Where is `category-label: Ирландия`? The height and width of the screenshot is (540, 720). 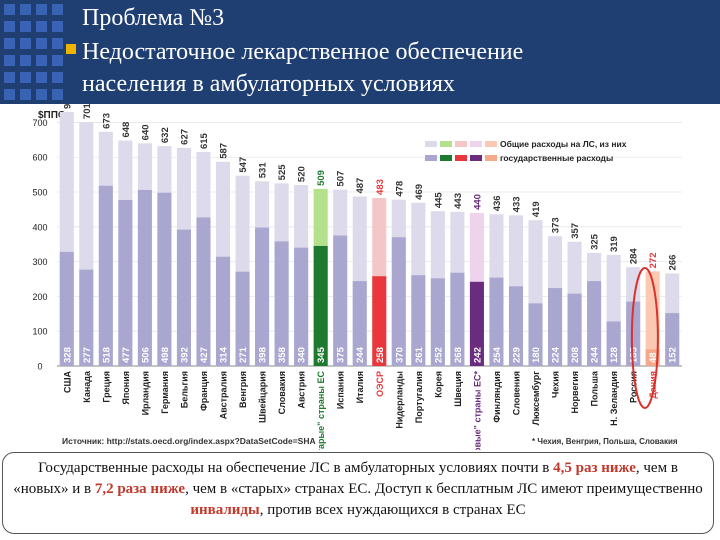 category-label: Ирландия is located at coordinates (145, 393).